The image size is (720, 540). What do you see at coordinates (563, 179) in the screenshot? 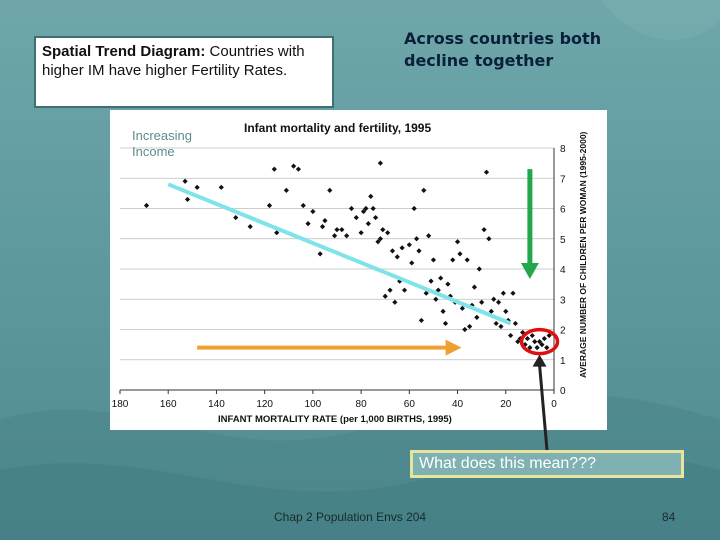
I see `y-tick-label: 7` at bounding box center [563, 179].